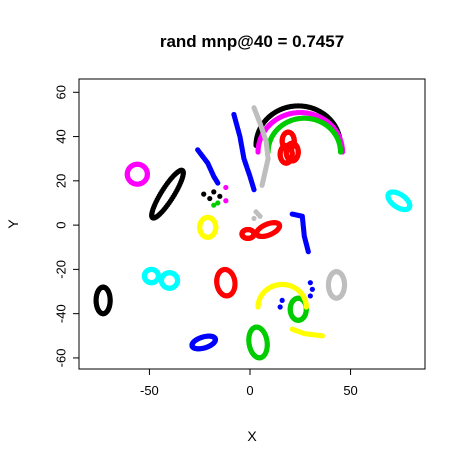 The image size is (466, 471). I want to click on x-axis-label: X, so click(252, 436).